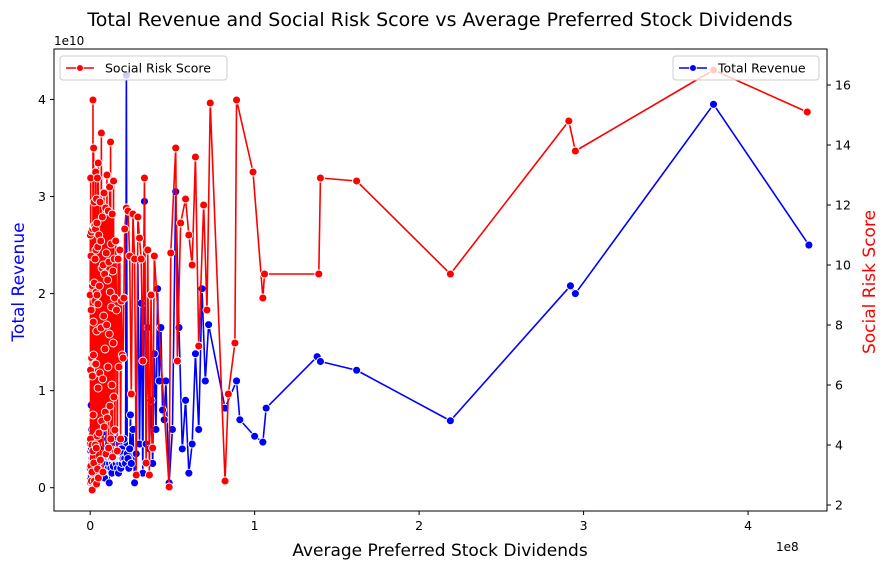 The image size is (890, 569). I want to click on right-y-tick-label: 14, so click(843, 145).